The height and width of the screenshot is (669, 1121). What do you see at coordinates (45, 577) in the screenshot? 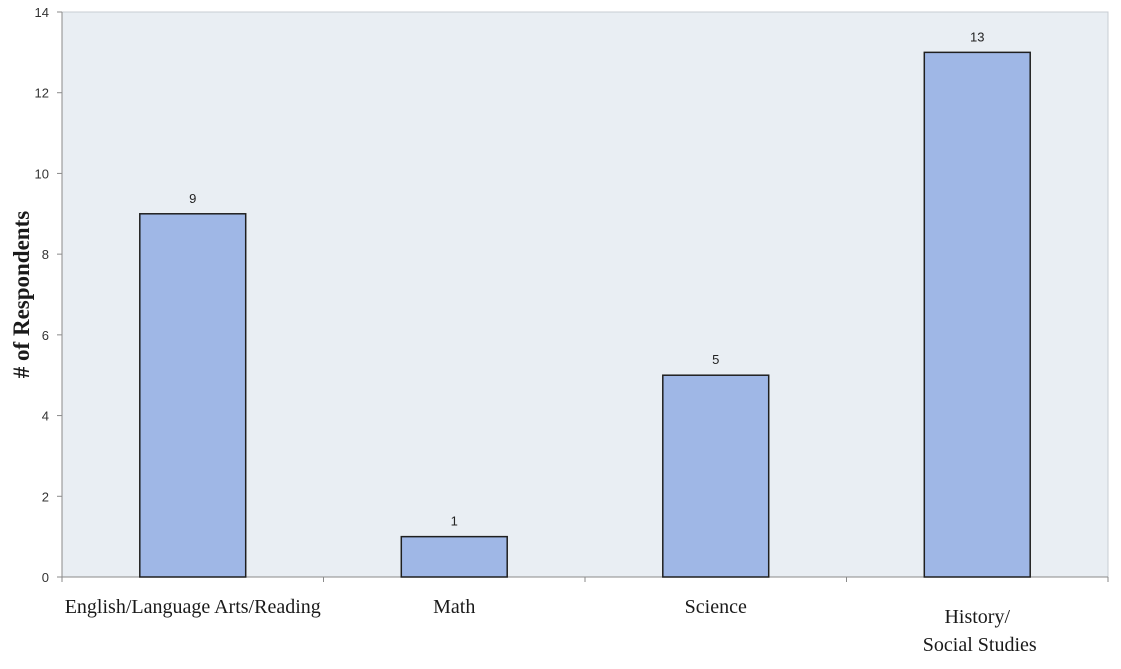
I see `y-tick-label: 0` at bounding box center [45, 577].